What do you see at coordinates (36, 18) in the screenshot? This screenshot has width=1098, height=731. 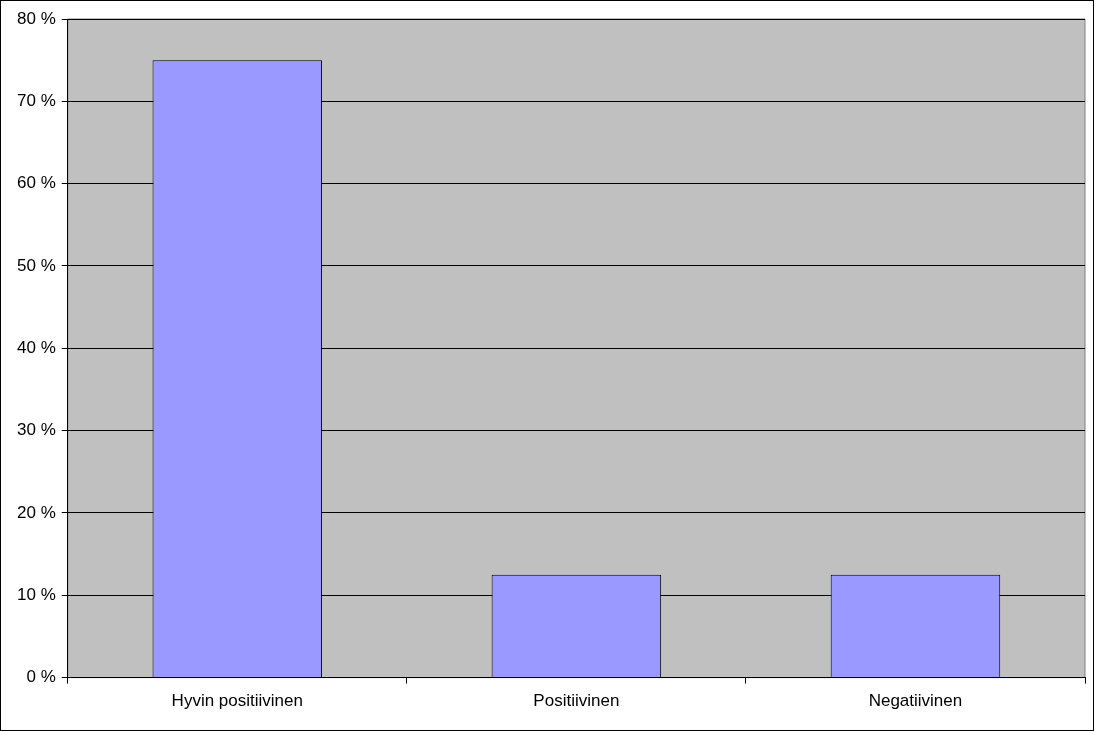 I see `y-tick-label: 80 %` at bounding box center [36, 18].